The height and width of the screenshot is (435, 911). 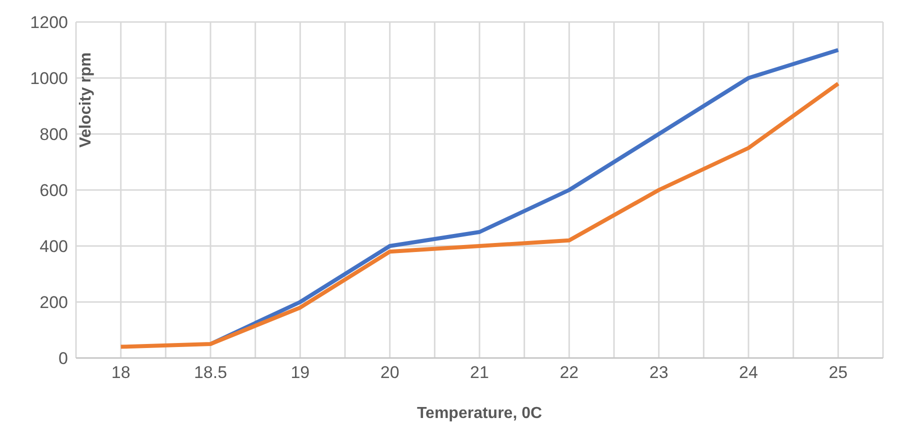 What do you see at coordinates (211, 372) in the screenshot?
I see `x-tick-label: 18.5` at bounding box center [211, 372].